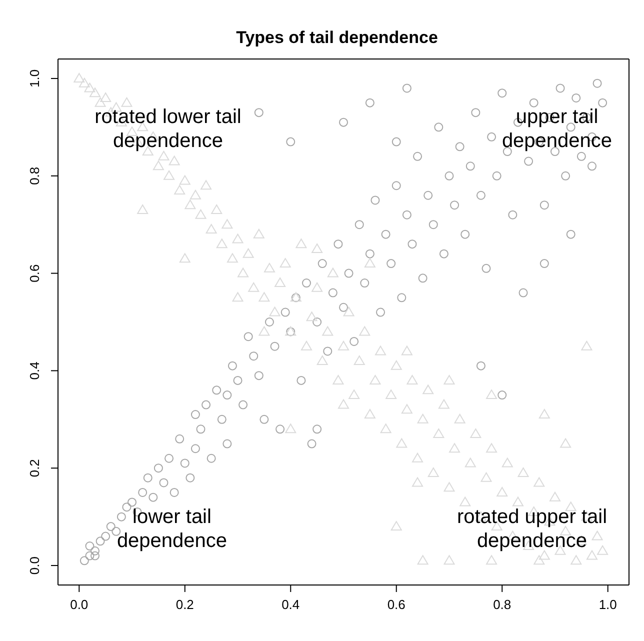 The width and height of the screenshot is (644, 641). I want to click on y-tick-label: 0.0, so click(34, 565).